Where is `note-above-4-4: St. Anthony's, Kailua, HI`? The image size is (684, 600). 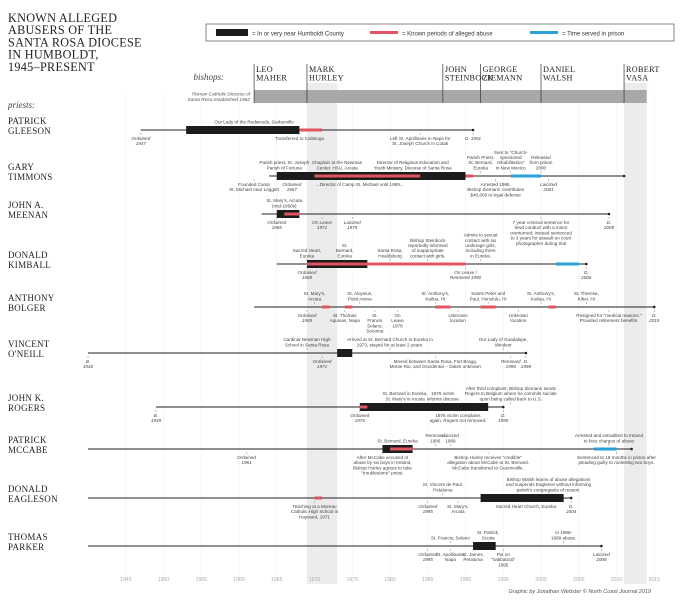
note-above-4-4: St. Anthony's, Kailua, HI is located at coordinates (541, 296).